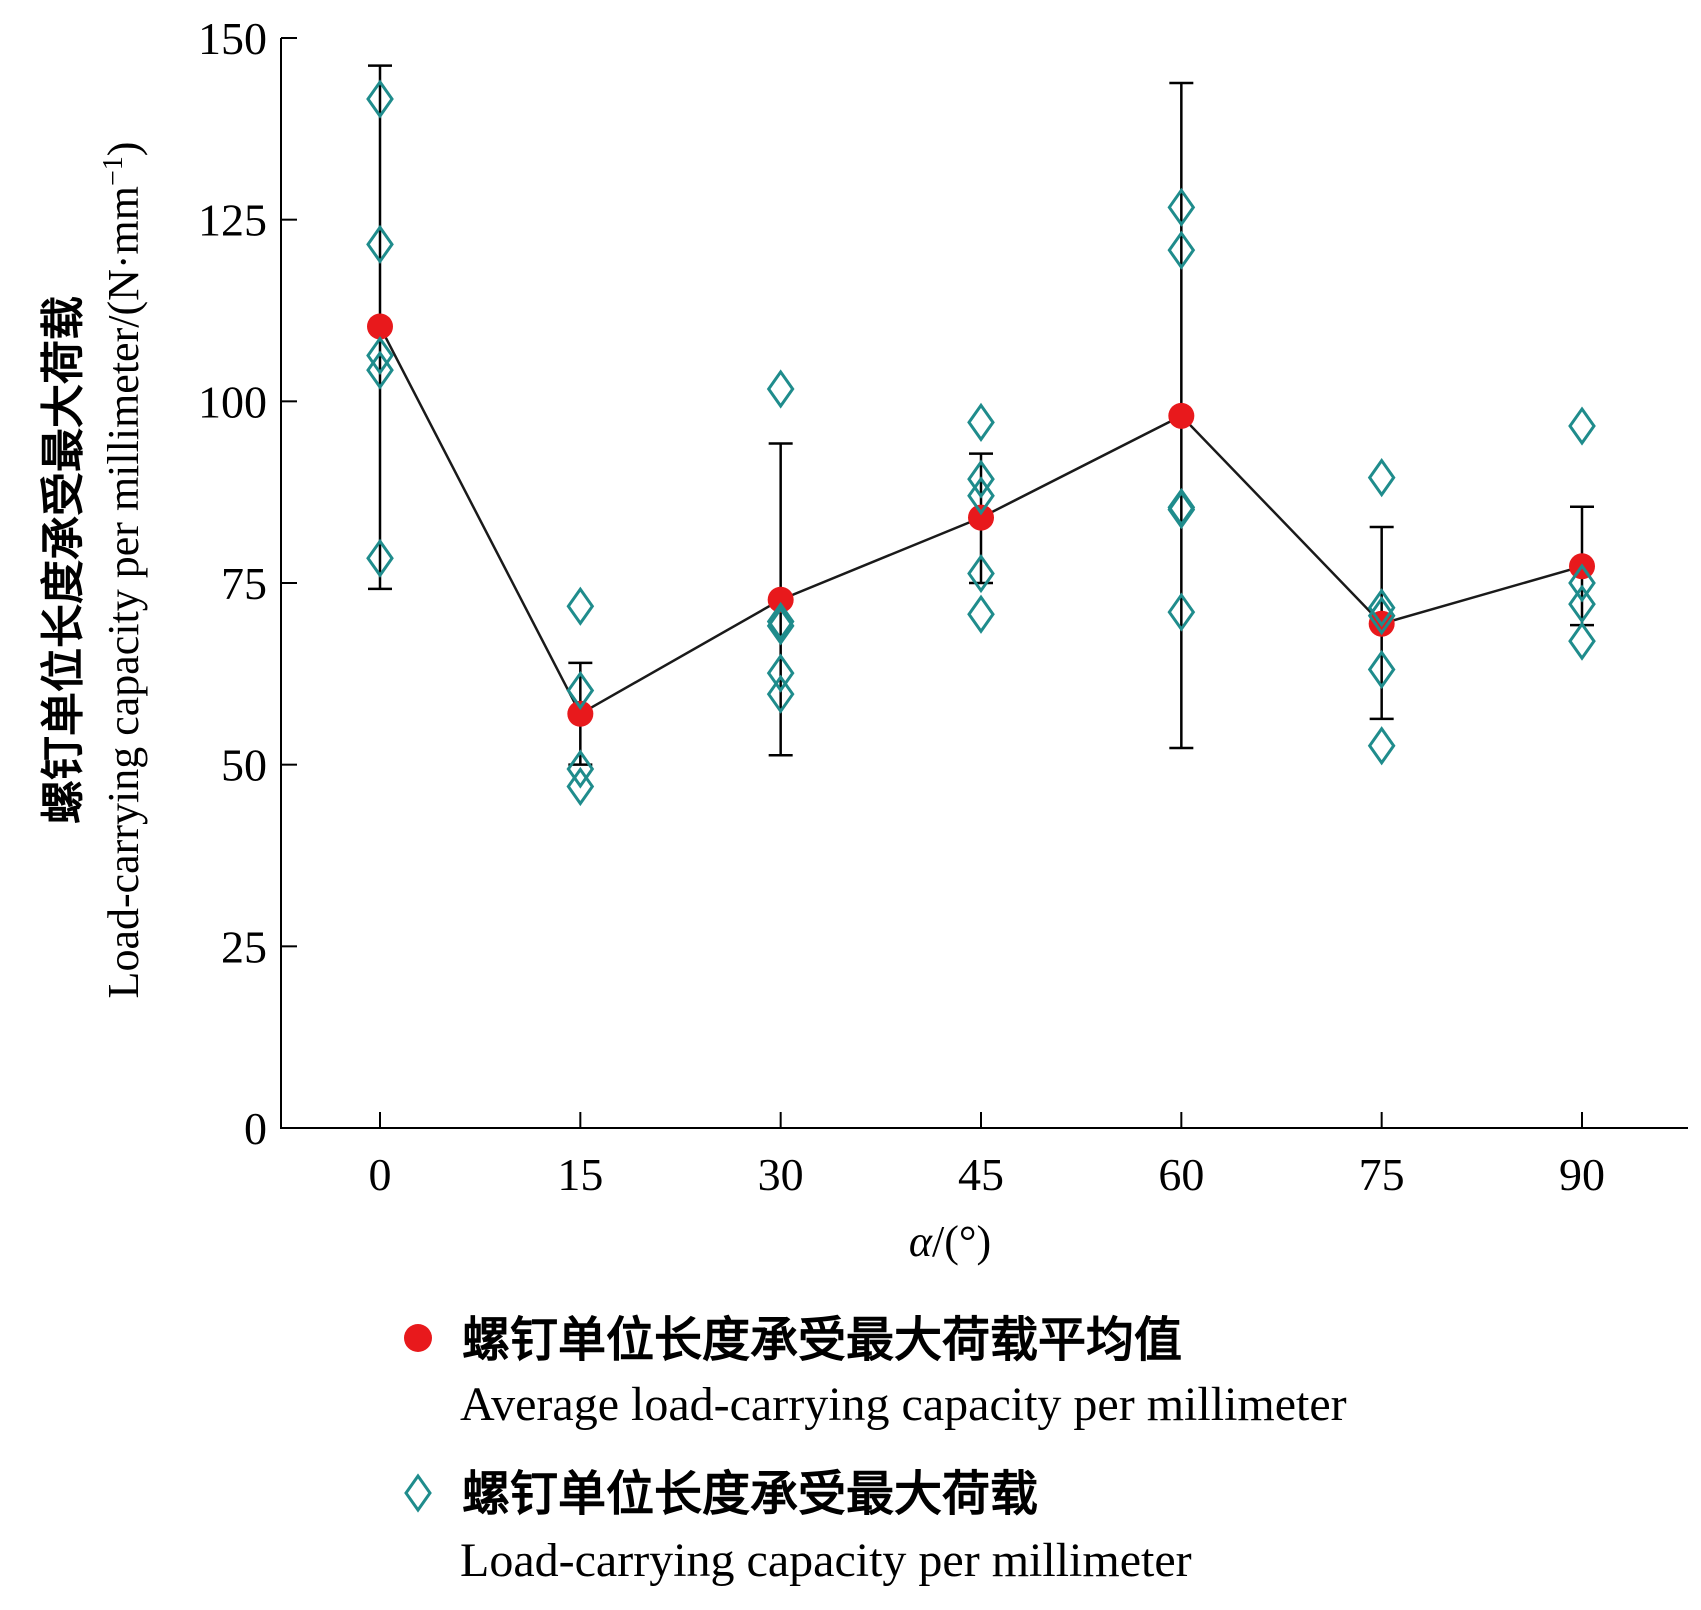  I want to click on x-tick-label: 60, so click(1181, 1174).